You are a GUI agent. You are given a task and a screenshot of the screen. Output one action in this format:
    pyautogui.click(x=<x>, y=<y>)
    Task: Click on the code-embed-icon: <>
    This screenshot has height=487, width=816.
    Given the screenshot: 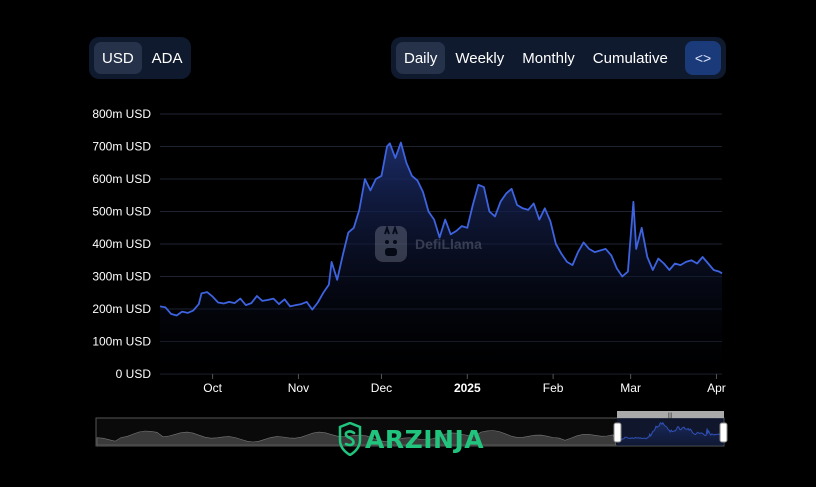 What is the action you would take?
    pyautogui.click(x=703, y=58)
    